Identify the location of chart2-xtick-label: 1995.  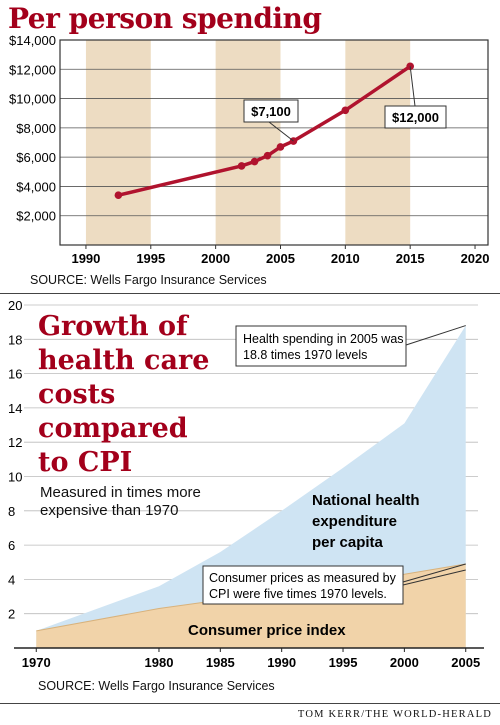
(343, 662).